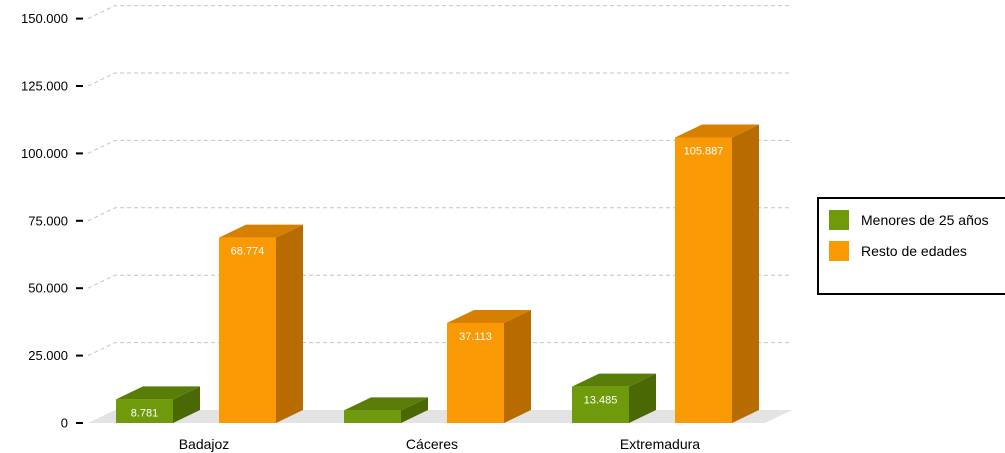 The width and height of the screenshot is (1005, 453). Describe the element at coordinates (601, 401) in the screenshot. I see `data-label: 13.485` at that location.